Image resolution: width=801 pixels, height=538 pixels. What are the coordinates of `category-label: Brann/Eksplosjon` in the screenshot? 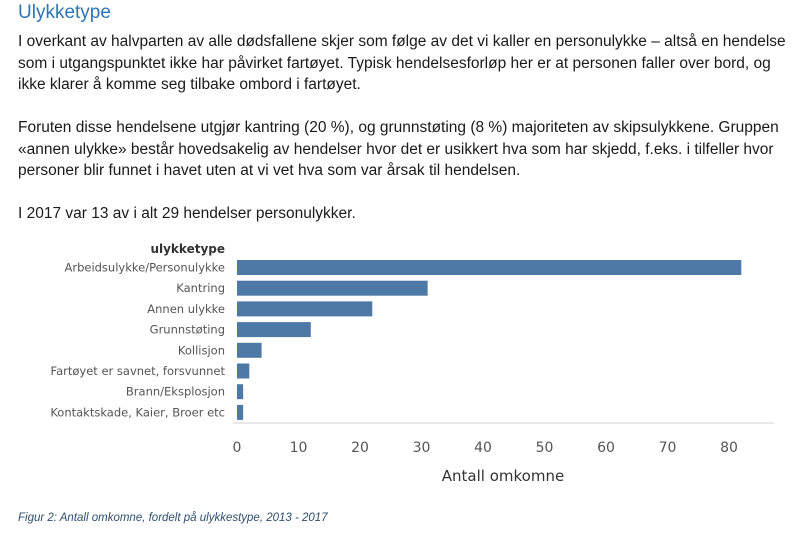 It's located at (175, 392).